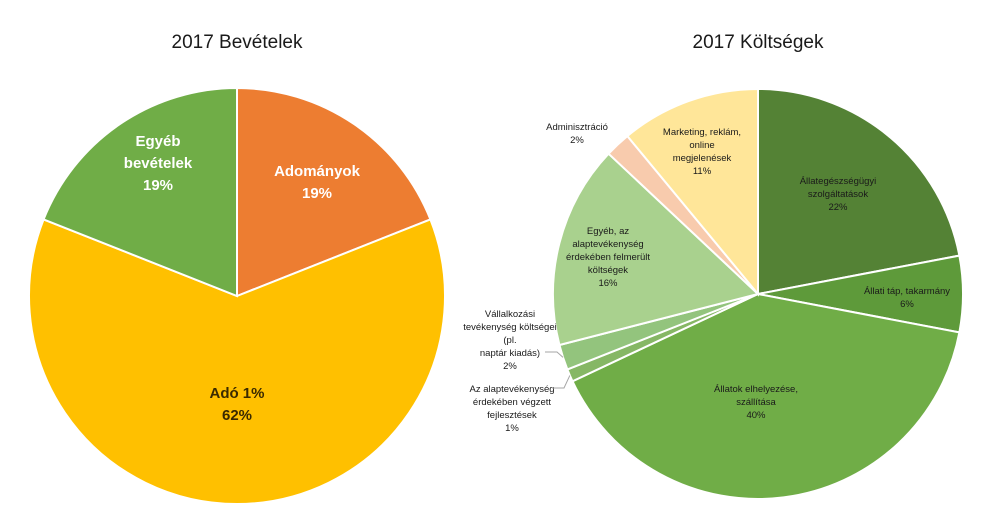  I want to click on cost-slice-label-7: Marketing, reklám, online megjelenések 11%, so click(702, 152).